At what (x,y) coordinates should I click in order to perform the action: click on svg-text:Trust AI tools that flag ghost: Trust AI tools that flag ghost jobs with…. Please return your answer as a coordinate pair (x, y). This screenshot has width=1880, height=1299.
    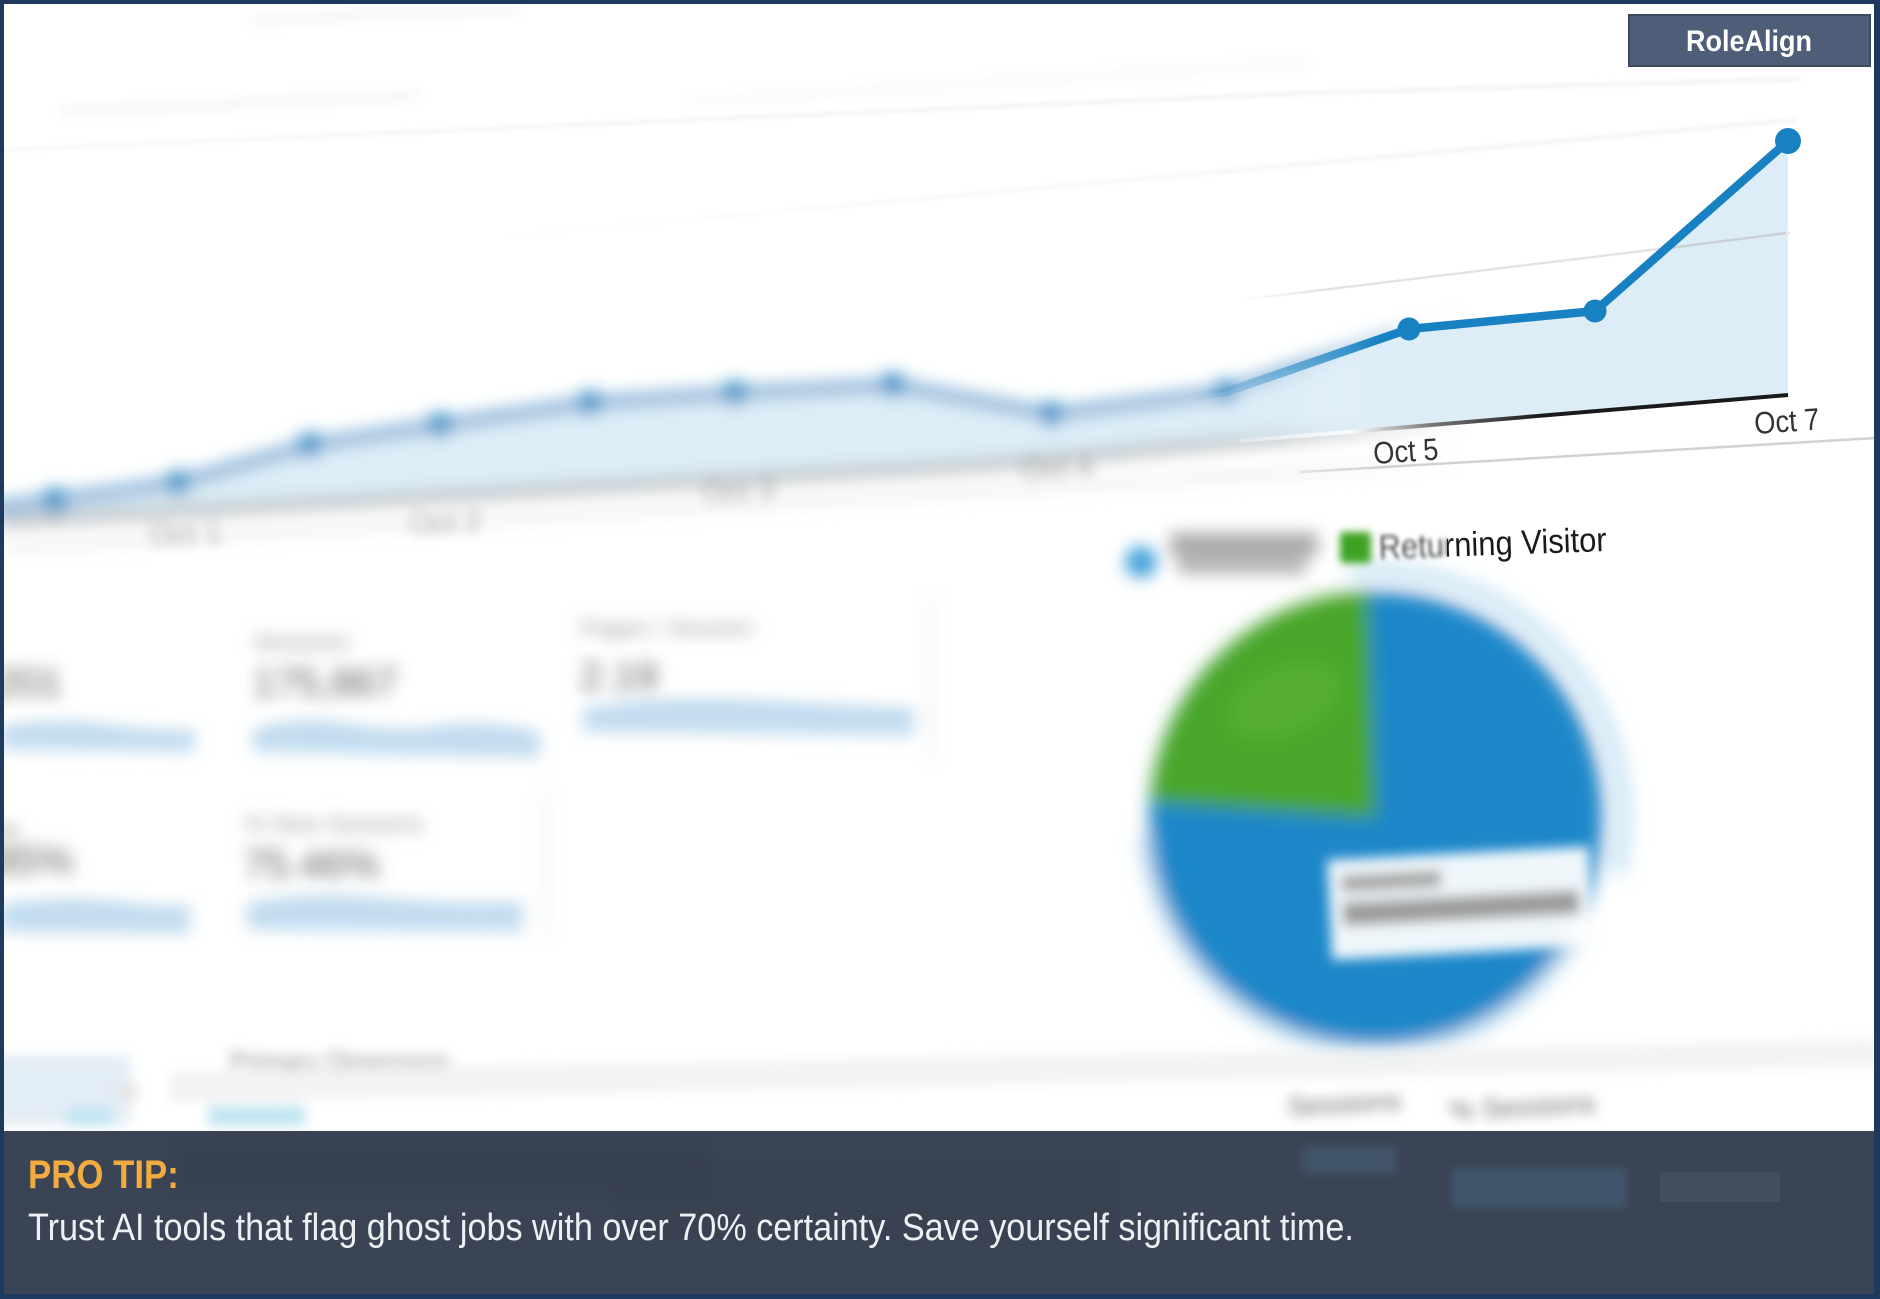
    Looking at the image, I should click on (691, 1226).